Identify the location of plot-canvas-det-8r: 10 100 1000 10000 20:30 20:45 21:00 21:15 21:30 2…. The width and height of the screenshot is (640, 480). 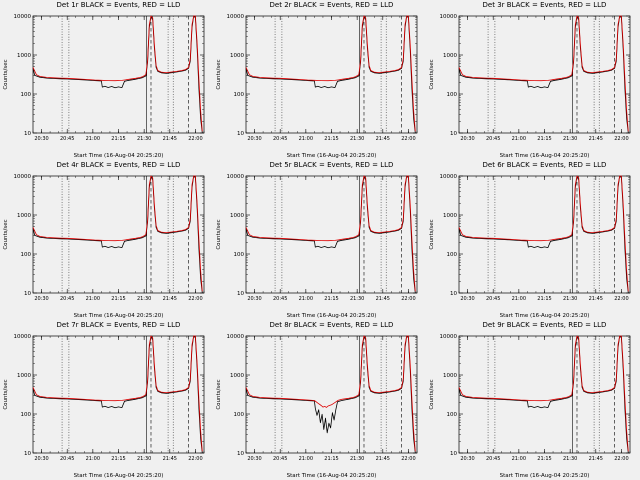
(317, 406).